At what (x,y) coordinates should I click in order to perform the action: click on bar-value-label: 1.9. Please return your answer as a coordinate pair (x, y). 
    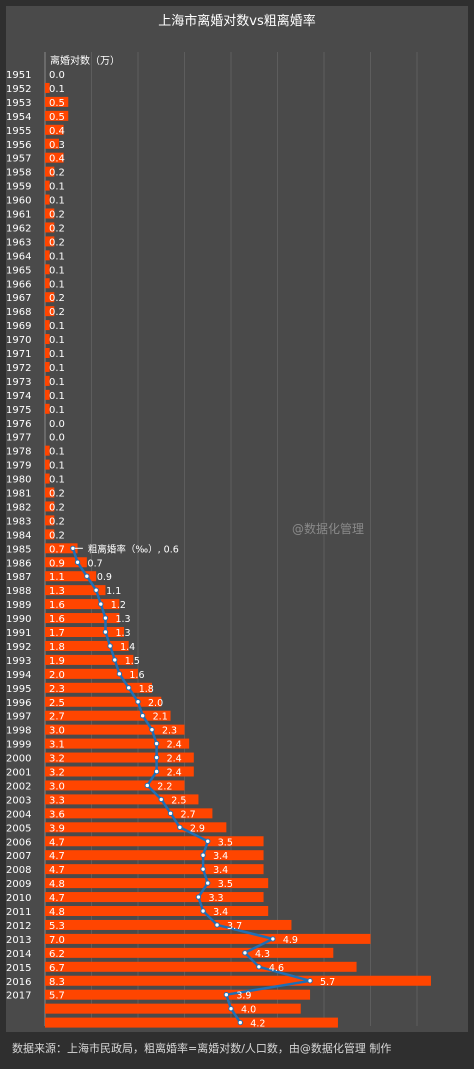
    Looking at the image, I should click on (57, 661).